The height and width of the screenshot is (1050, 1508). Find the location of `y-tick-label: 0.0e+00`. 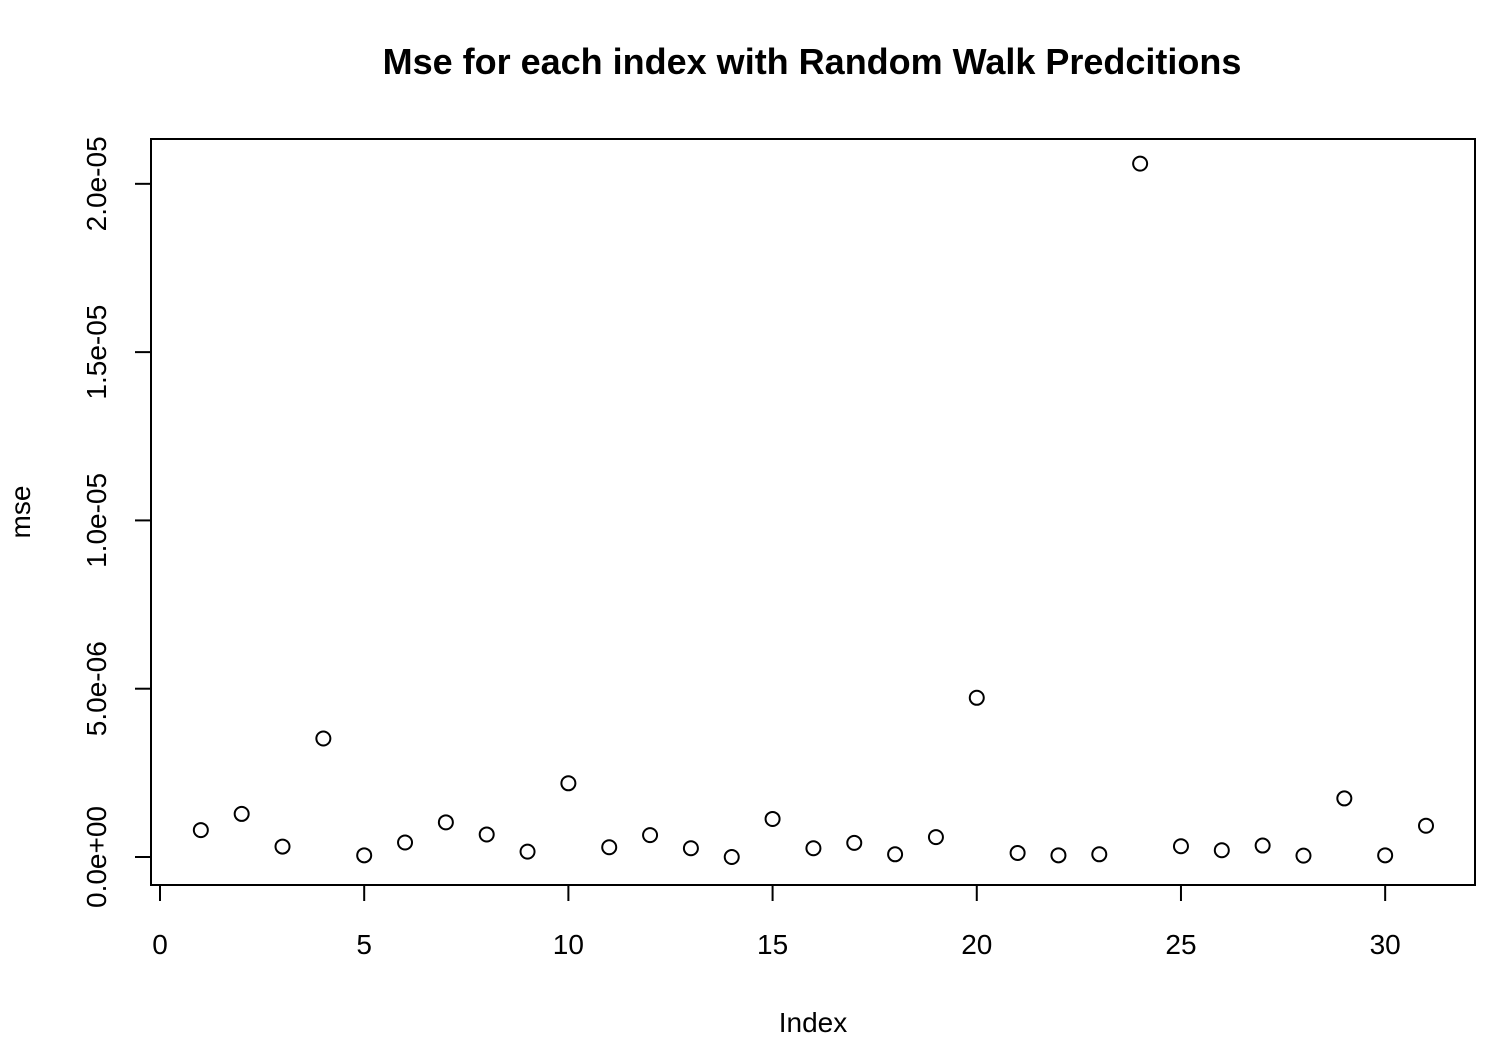

y-tick-label: 0.0e+00 is located at coordinates (96, 857).